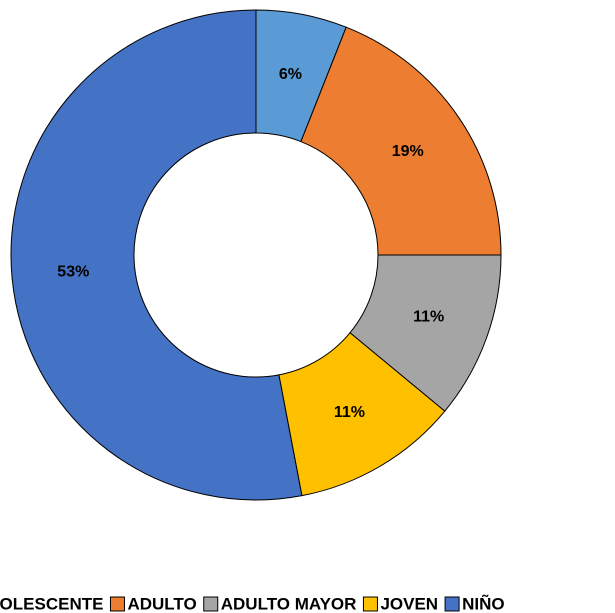  What do you see at coordinates (409, 603) in the screenshot?
I see `legend-label: JOVEN` at bounding box center [409, 603].